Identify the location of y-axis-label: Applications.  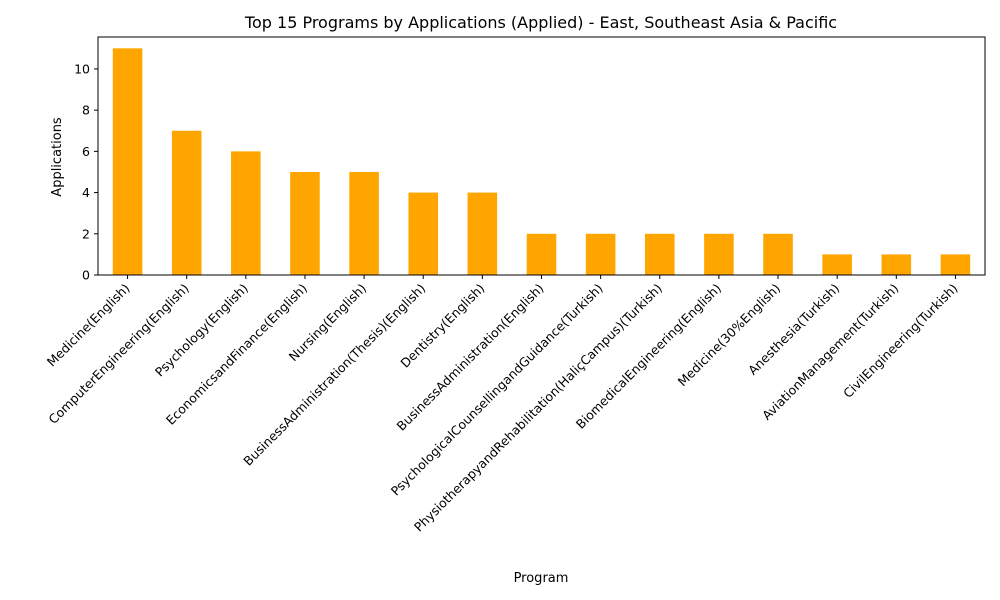
(57, 157).